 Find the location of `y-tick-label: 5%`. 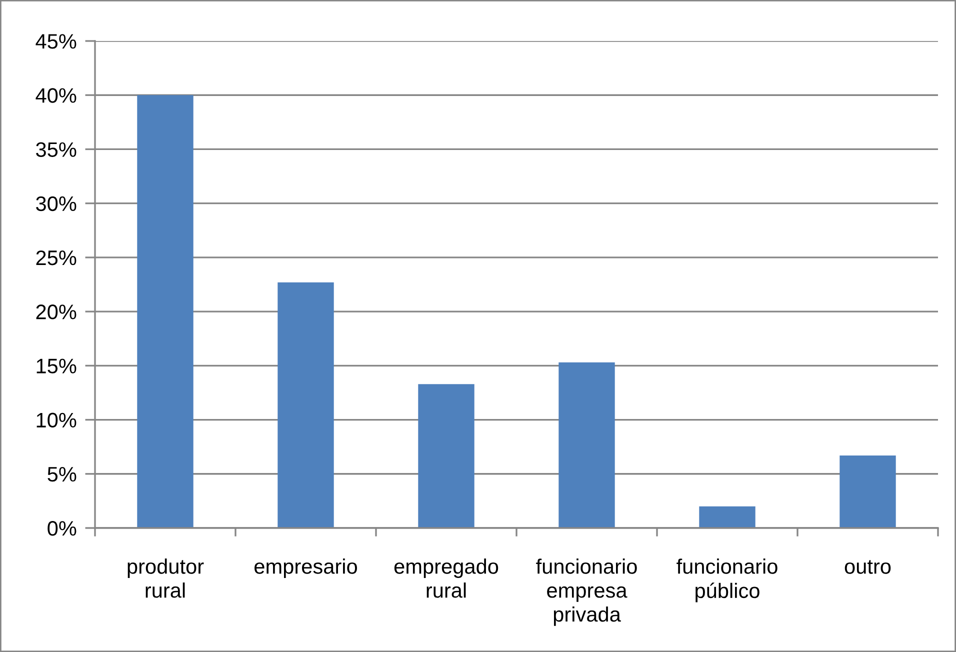

y-tick-label: 5% is located at coordinates (62, 474).